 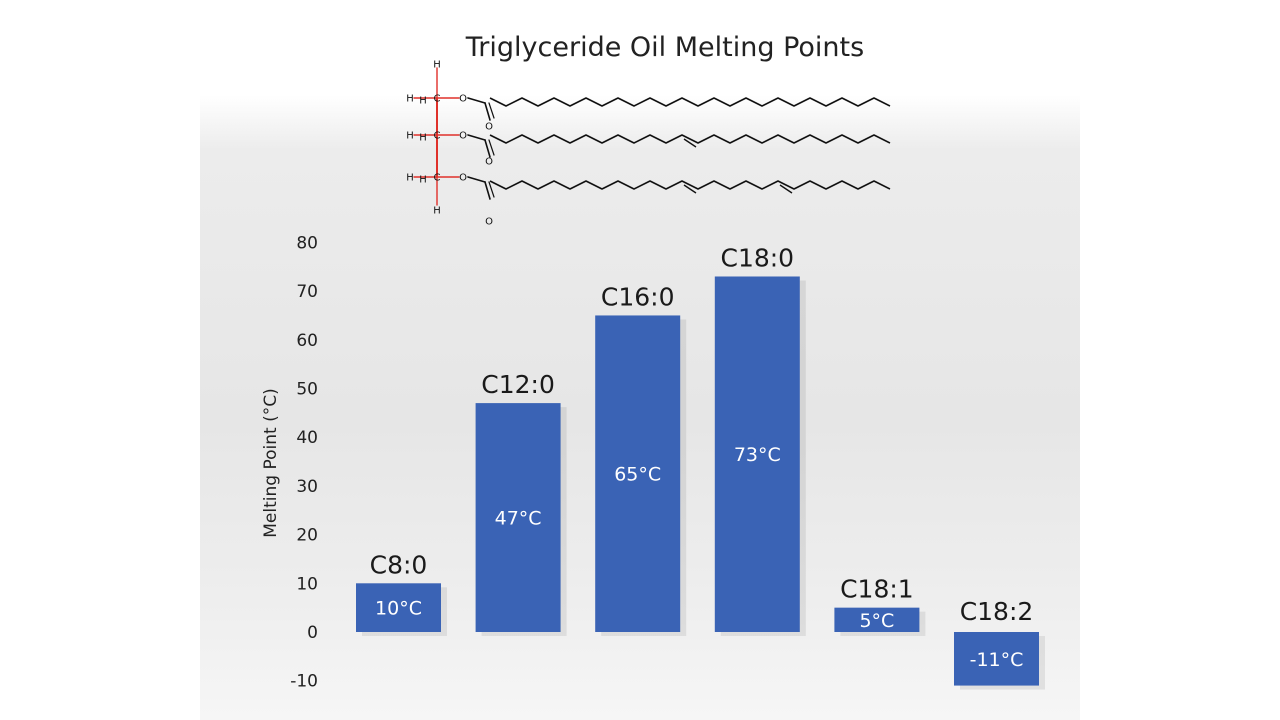 What do you see at coordinates (877, 589) in the screenshot?
I see `category-label: C18:1` at bounding box center [877, 589].